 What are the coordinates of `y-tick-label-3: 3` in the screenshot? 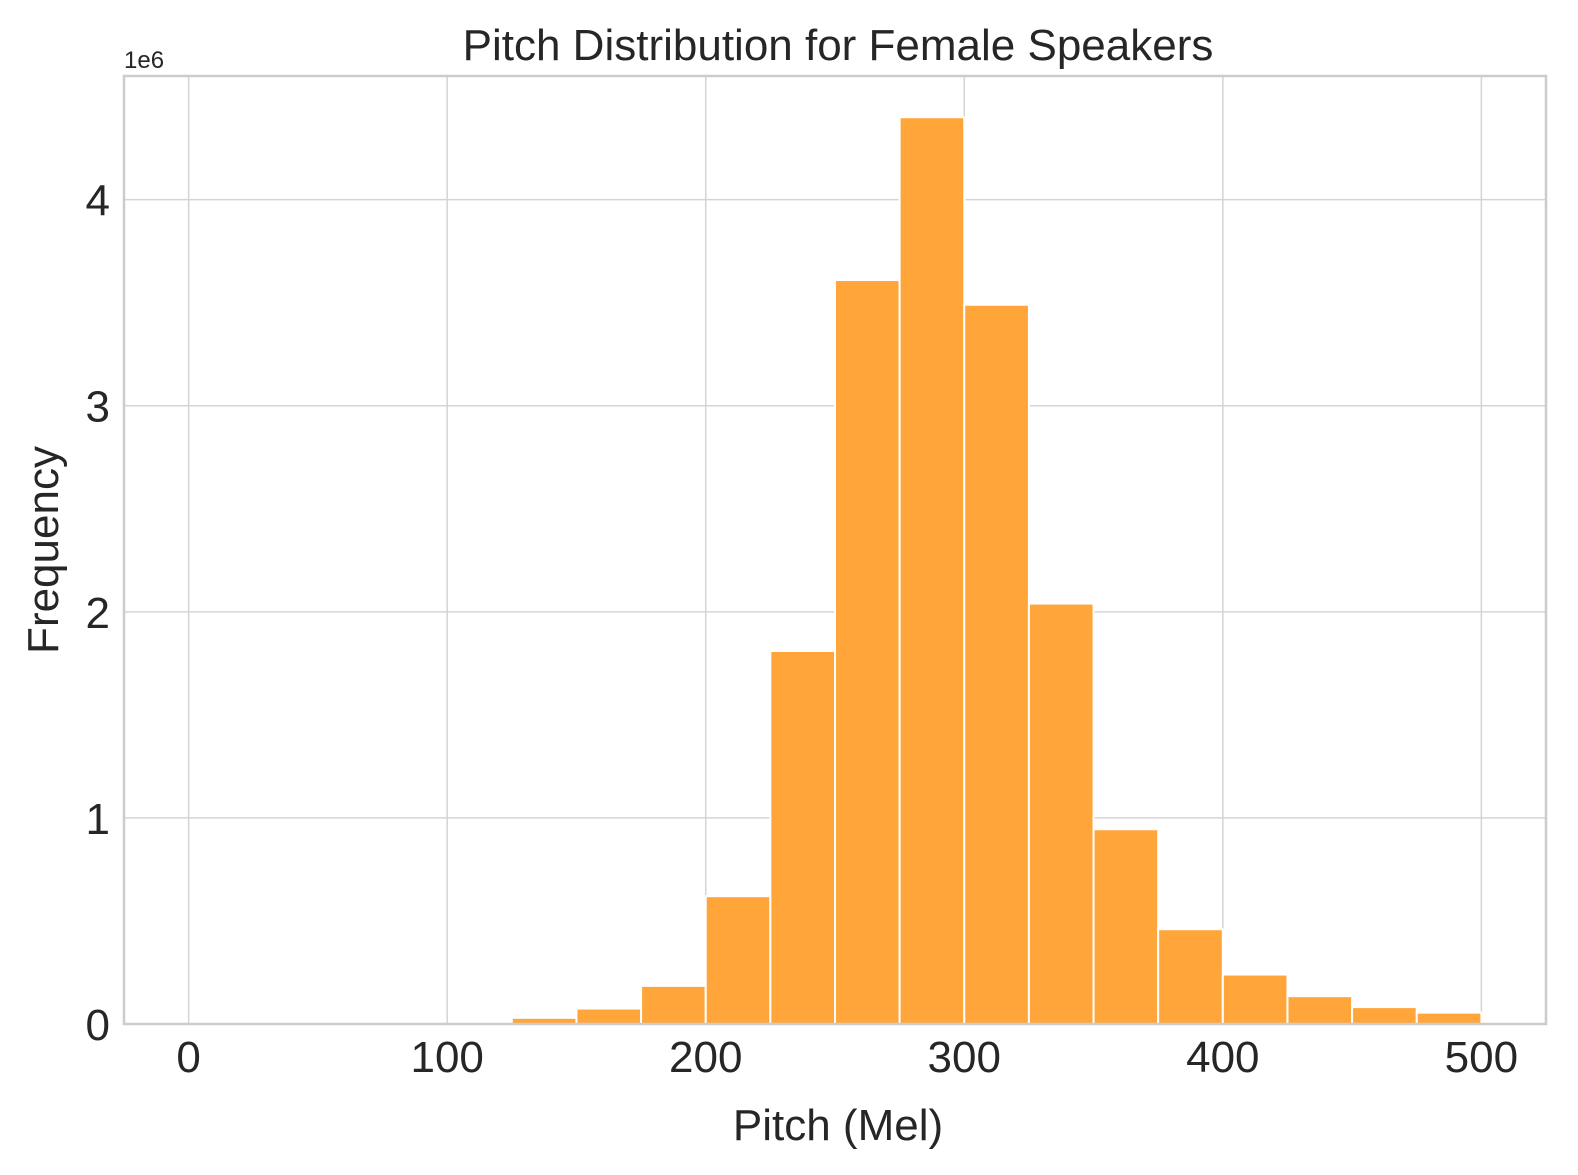 It's located at (98, 407).